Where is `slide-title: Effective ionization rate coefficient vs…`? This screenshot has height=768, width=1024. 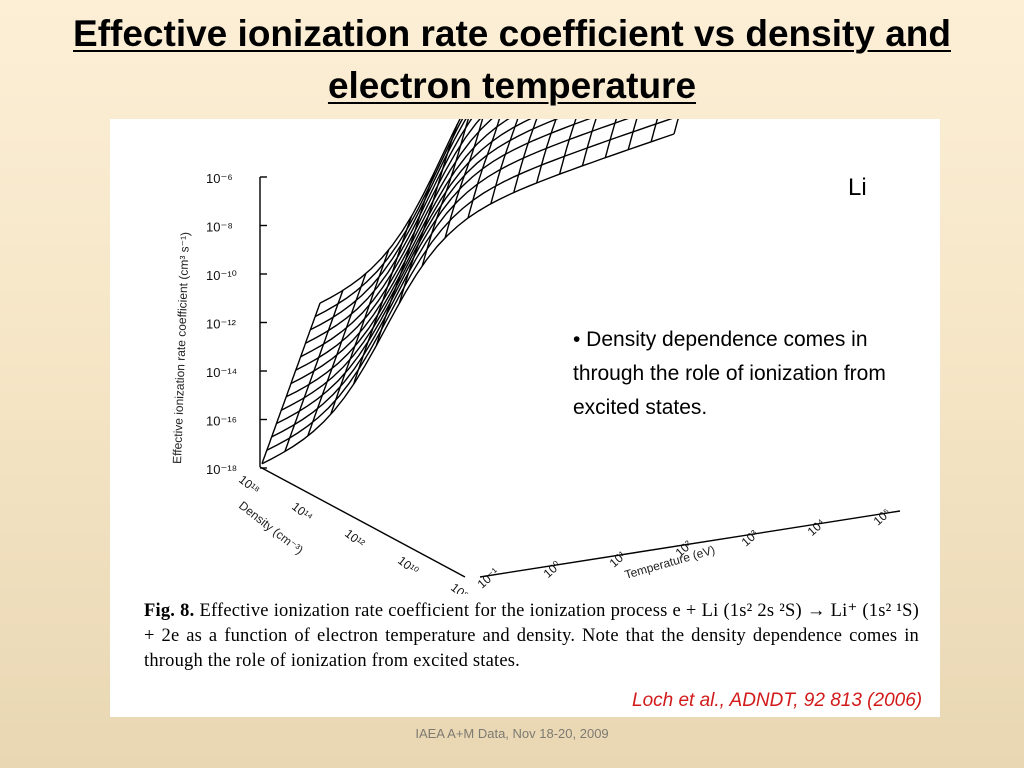
slide-title: Effective ionization rate coefficient vs… is located at coordinates (512, 60).